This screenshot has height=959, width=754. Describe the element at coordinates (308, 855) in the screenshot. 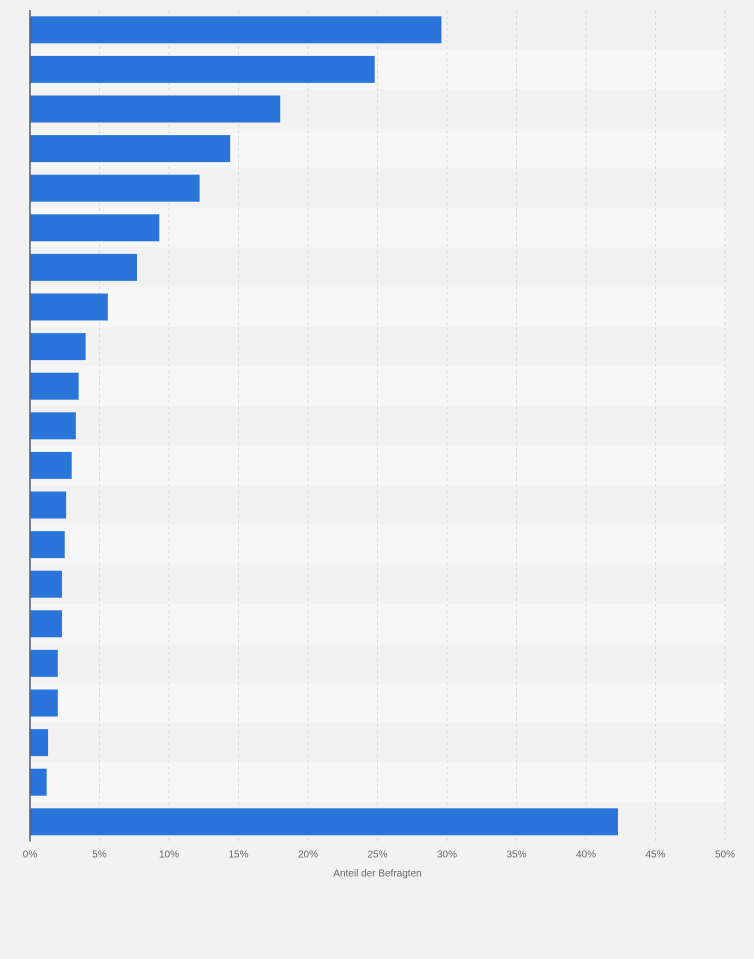

I see `x-tick-label: 20%` at that location.